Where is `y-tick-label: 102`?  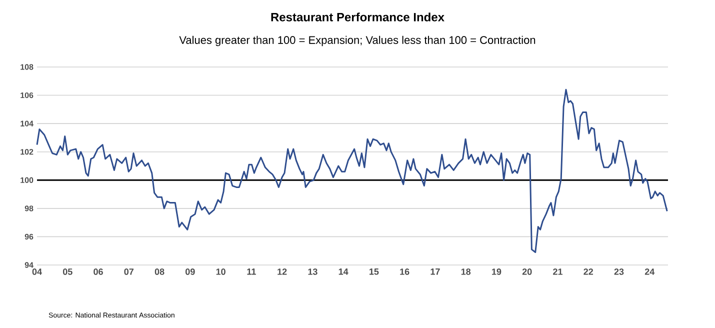
y-tick-label: 102 is located at coordinates (27, 152).